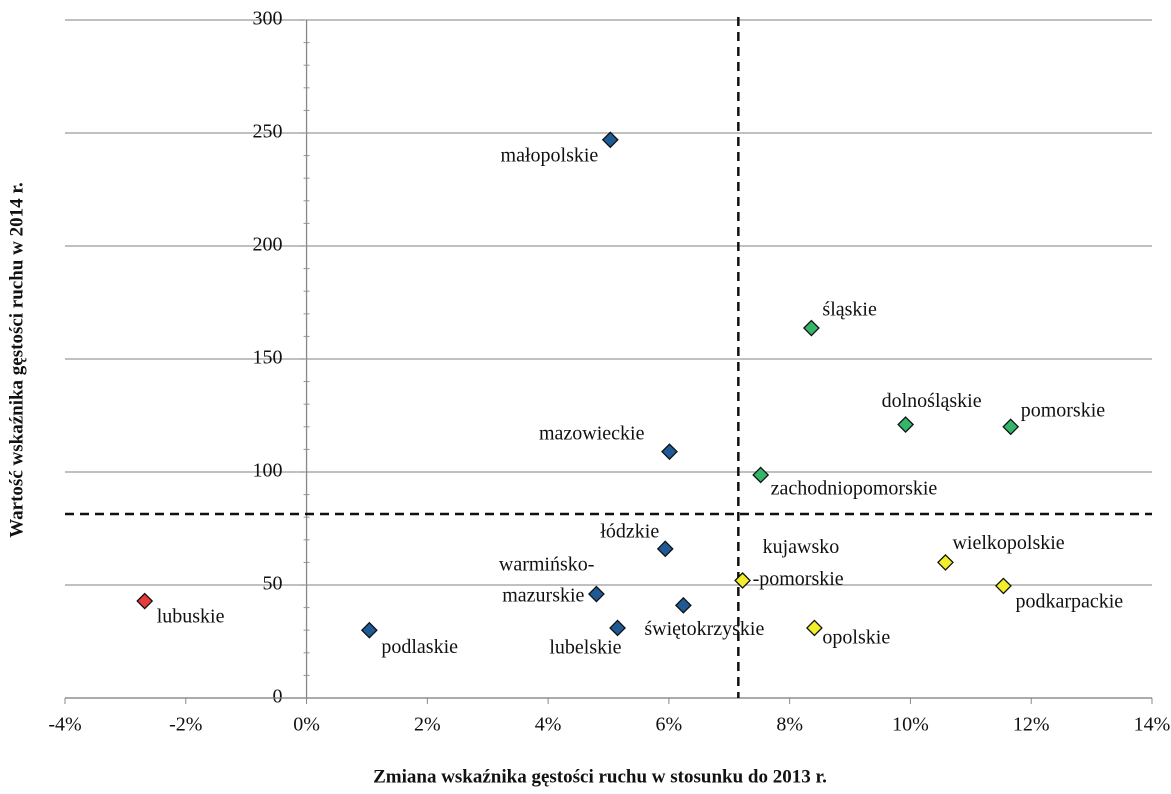 Image resolution: width=1171 pixels, height=794 pixels. Describe the element at coordinates (704, 629) in the screenshot. I see `point-label: świętokrzyskie` at that location.